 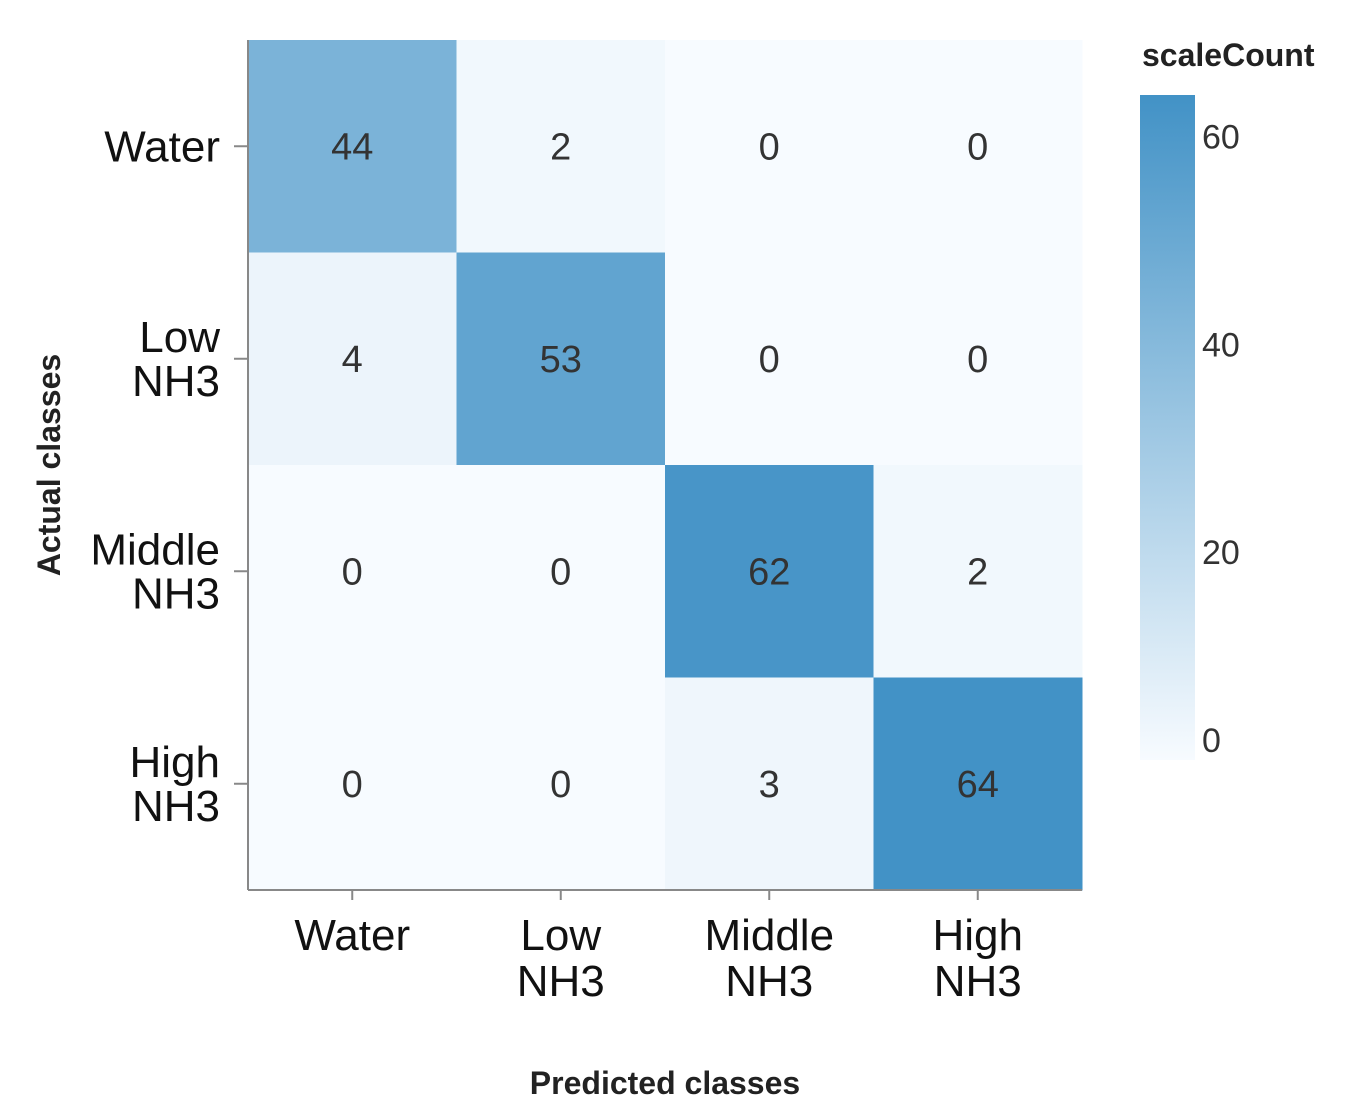 I want to click on x-tick-label: Water, so click(x=352, y=935).